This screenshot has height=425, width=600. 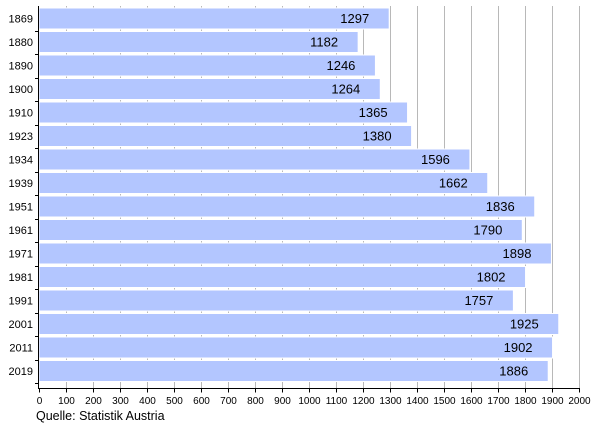 What do you see at coordinates (579, 401) in the screenshot?
I see `x-tick-label: 2000` at bounding box center [579, 401].